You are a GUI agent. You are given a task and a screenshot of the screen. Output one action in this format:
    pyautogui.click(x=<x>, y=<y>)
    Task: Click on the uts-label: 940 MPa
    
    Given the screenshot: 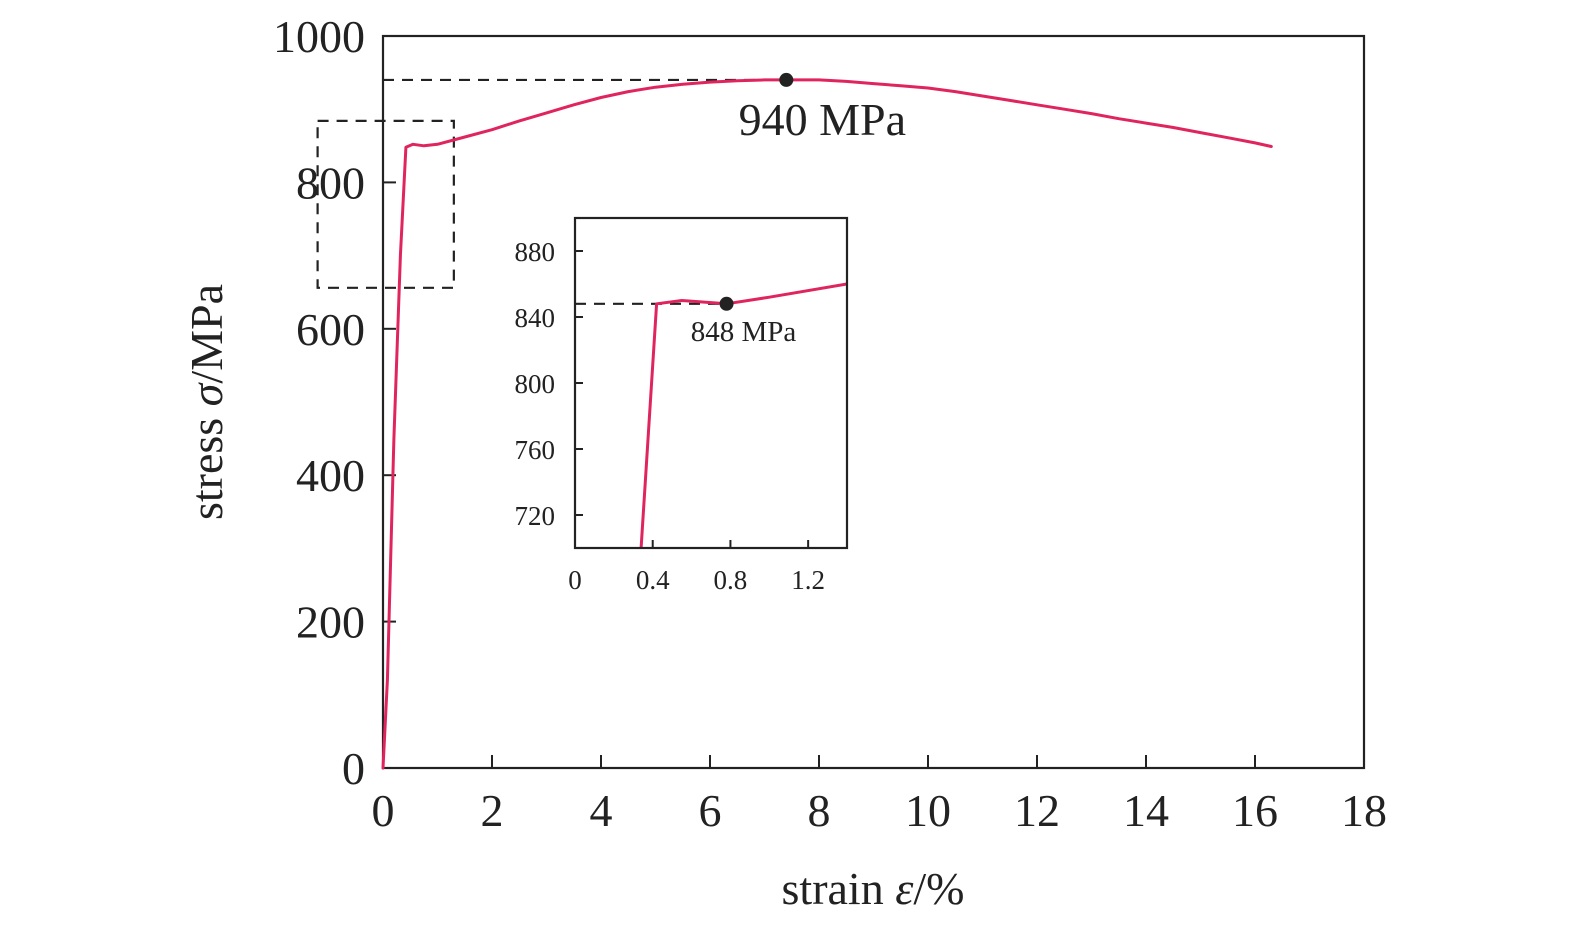 What is the action you would take?
    pyautogui.click(x=822, y=119)
    